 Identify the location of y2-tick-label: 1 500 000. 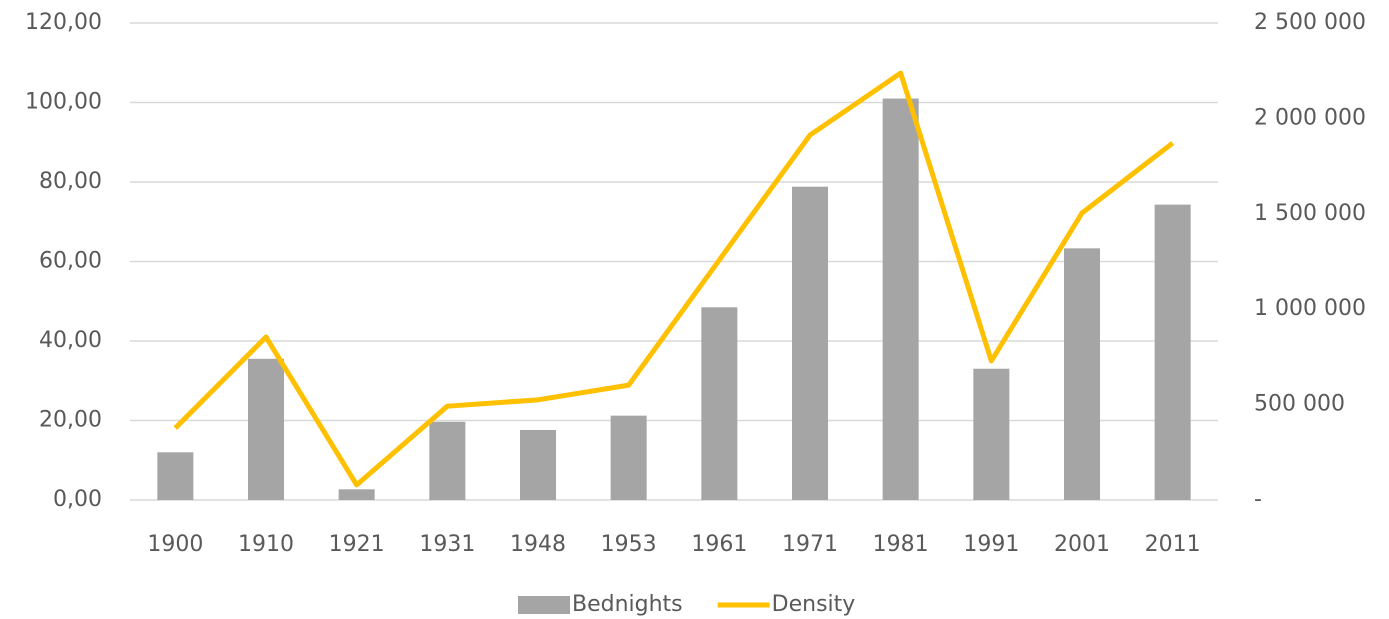
(1310, 213).